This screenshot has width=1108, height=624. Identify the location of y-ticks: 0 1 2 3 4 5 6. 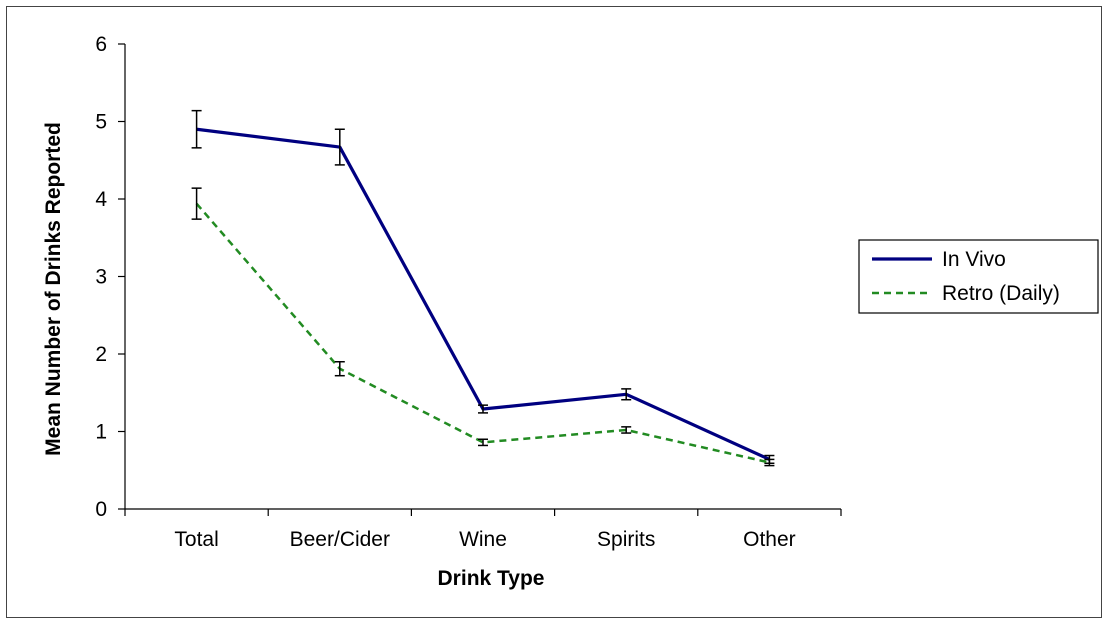
(110, 277).